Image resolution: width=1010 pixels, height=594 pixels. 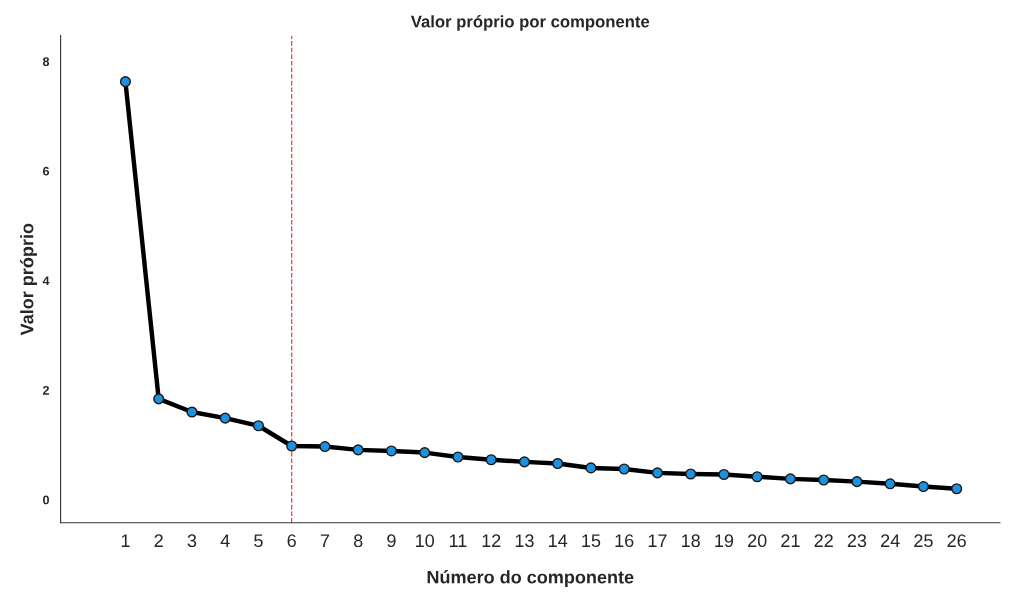 What do you see at coordinates (358, 541) in the screenshot?
I see `x-tick-label: 8` at bounding box center [358, 541].